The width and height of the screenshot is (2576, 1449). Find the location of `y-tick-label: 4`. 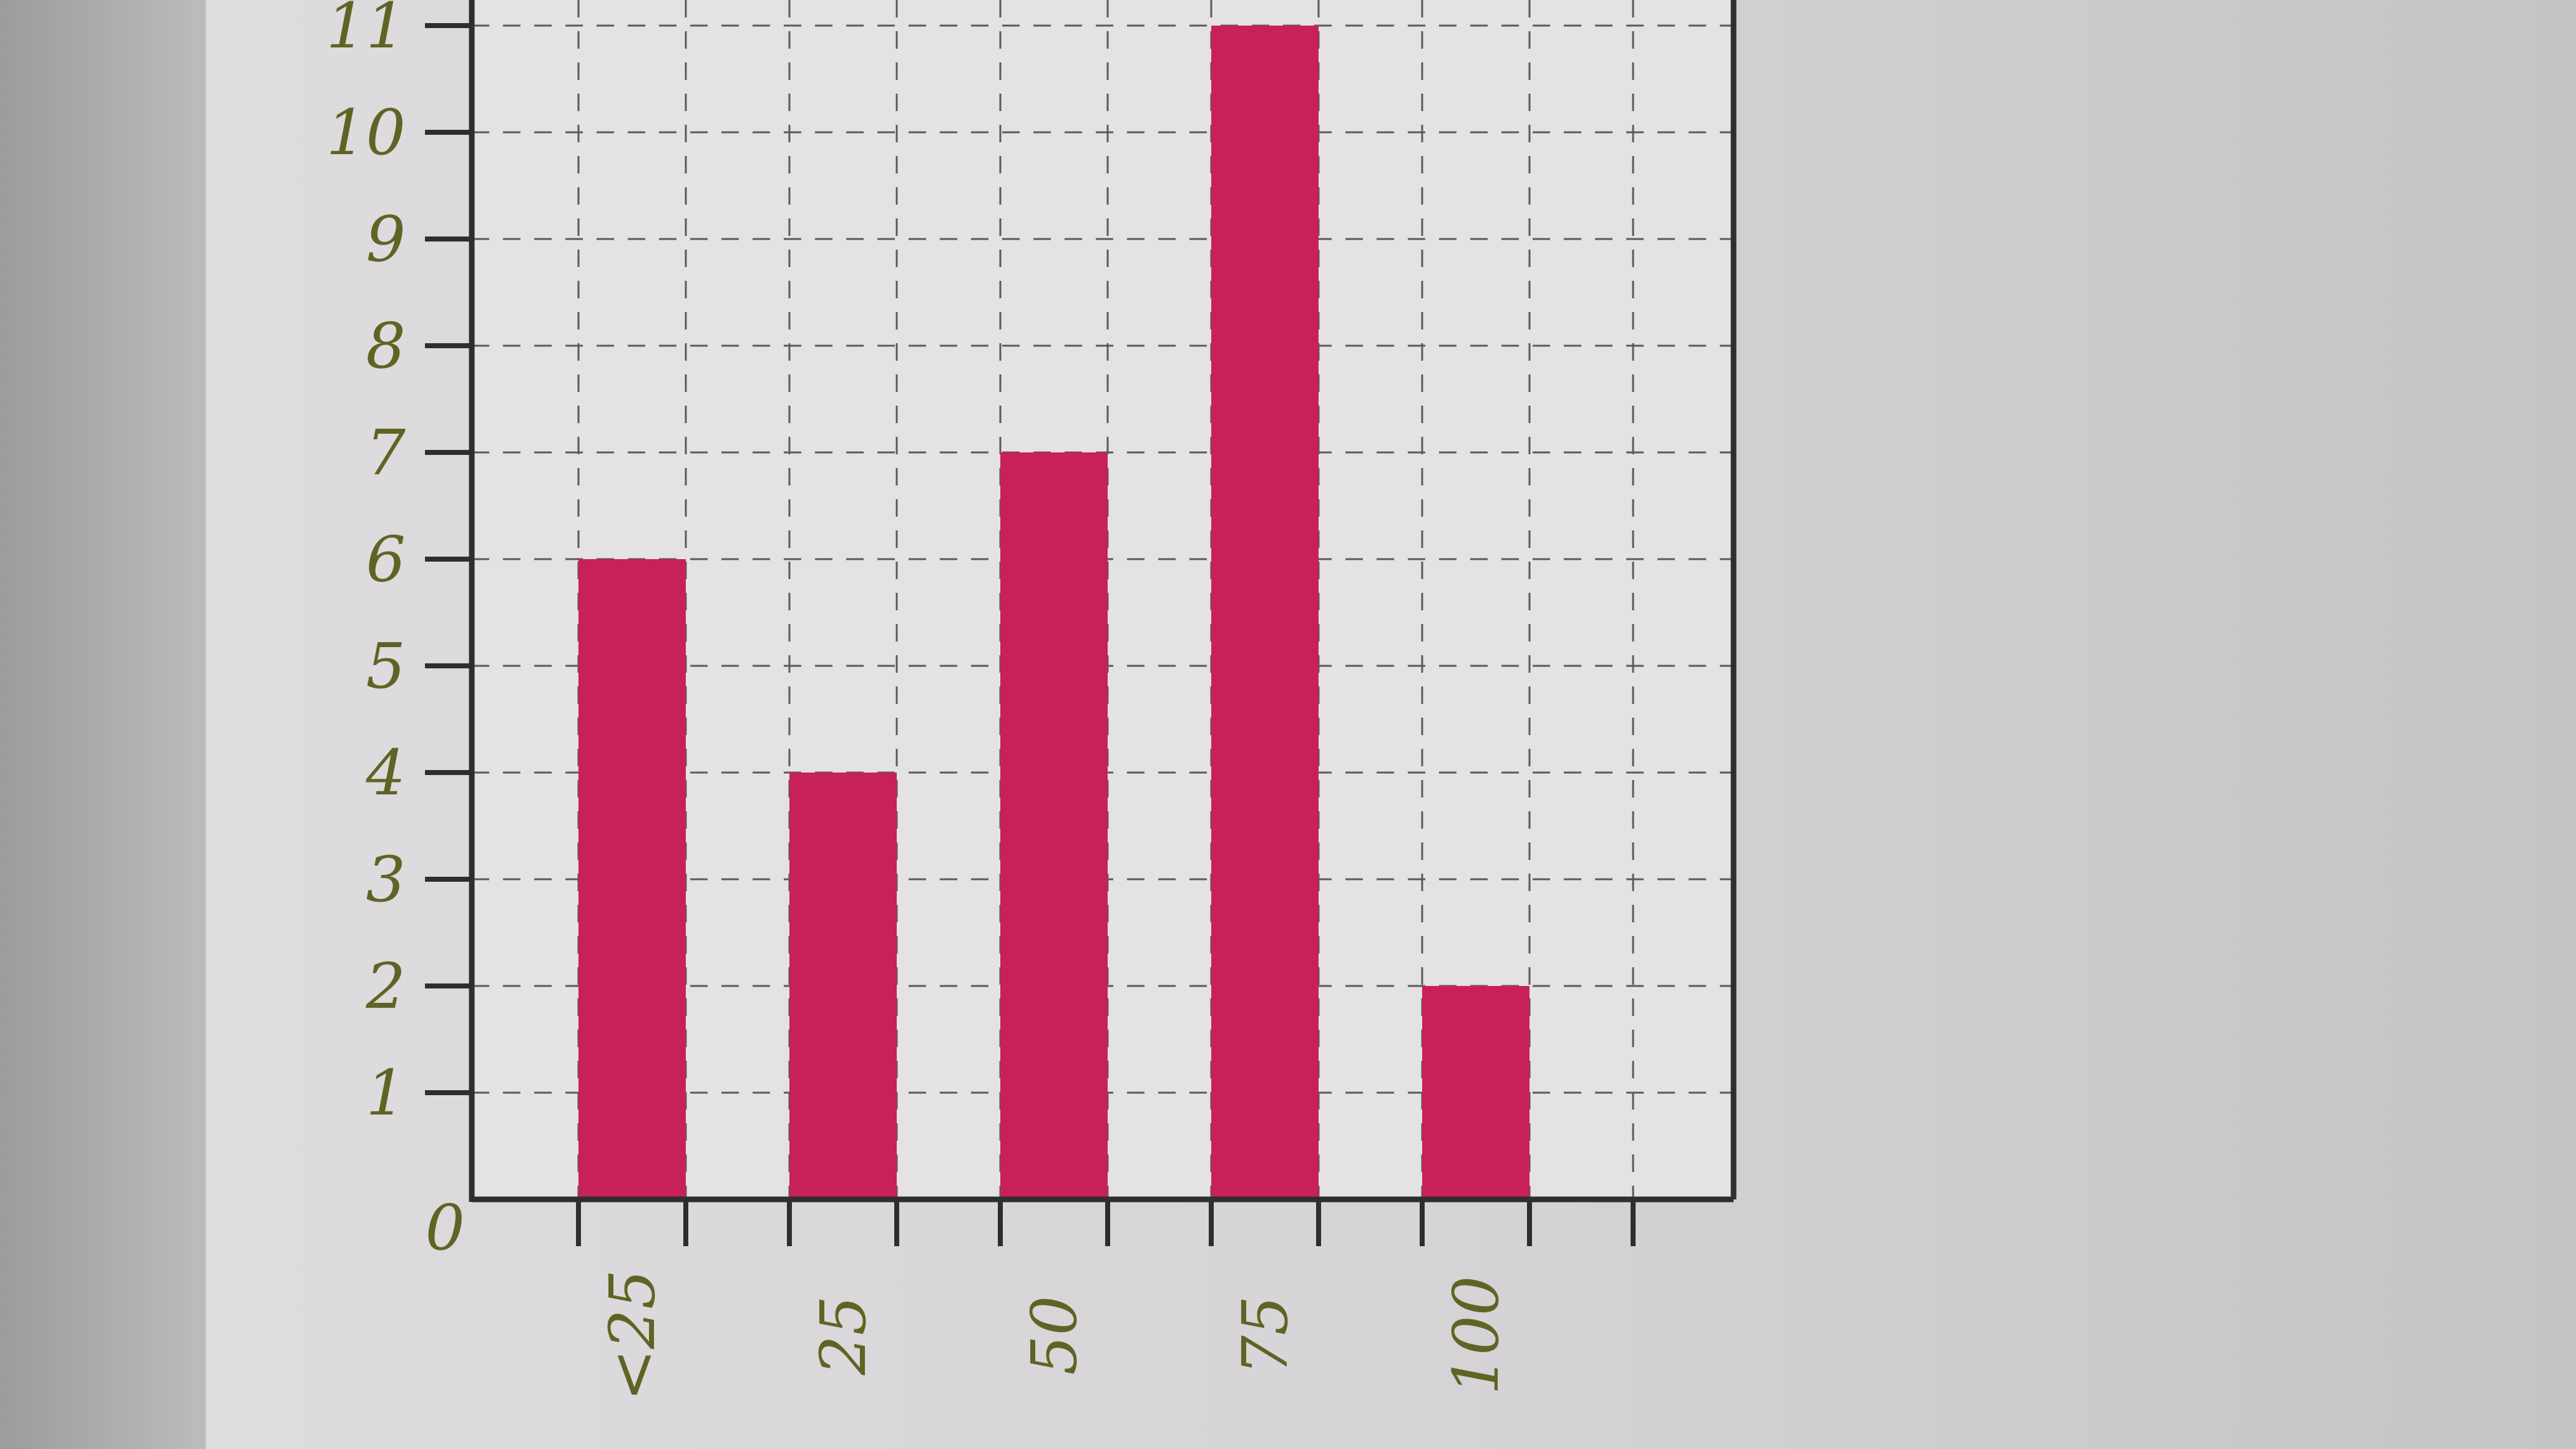

y-tick-label: 4 is located at coordinates (385, 772).